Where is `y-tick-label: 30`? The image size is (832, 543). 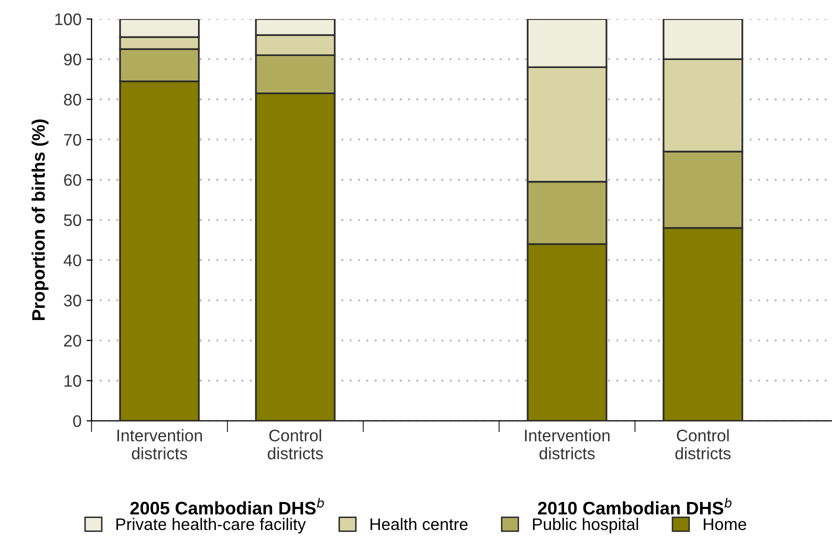
y-tick-label: 30 is located at coordinates (73, 300).